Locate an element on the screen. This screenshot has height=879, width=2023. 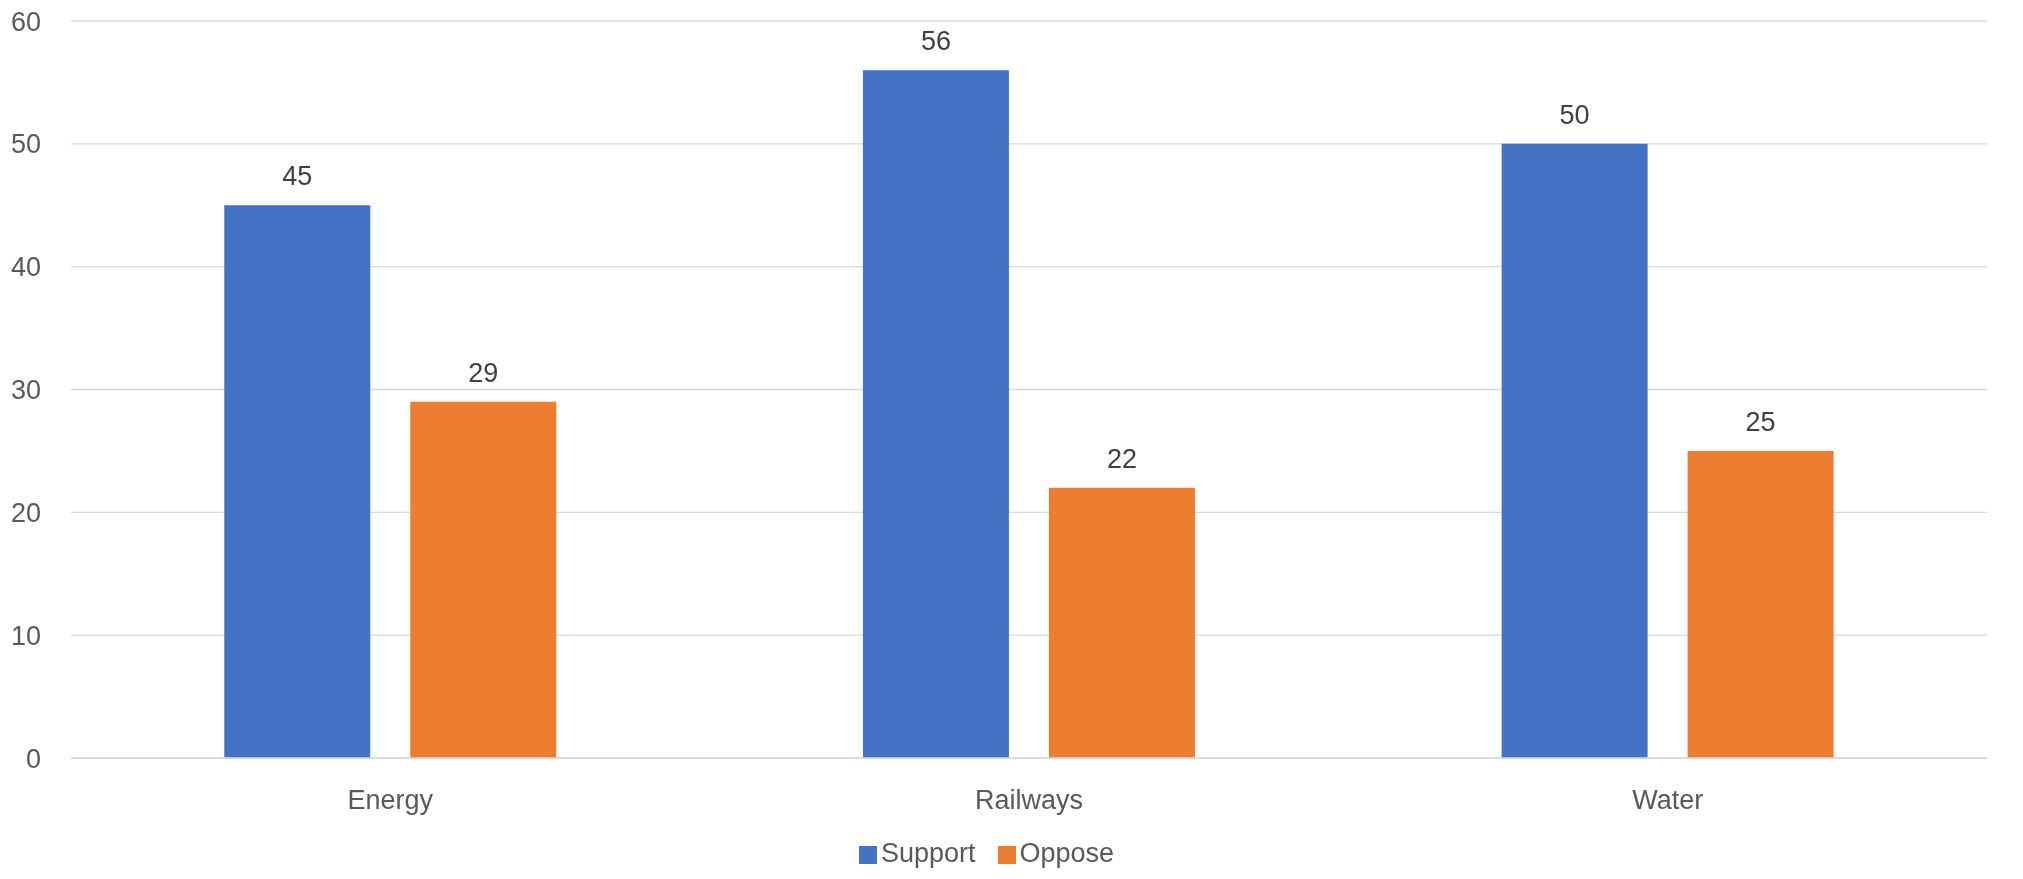
x-tick-label: Water is located at coordinates (1668, 800).